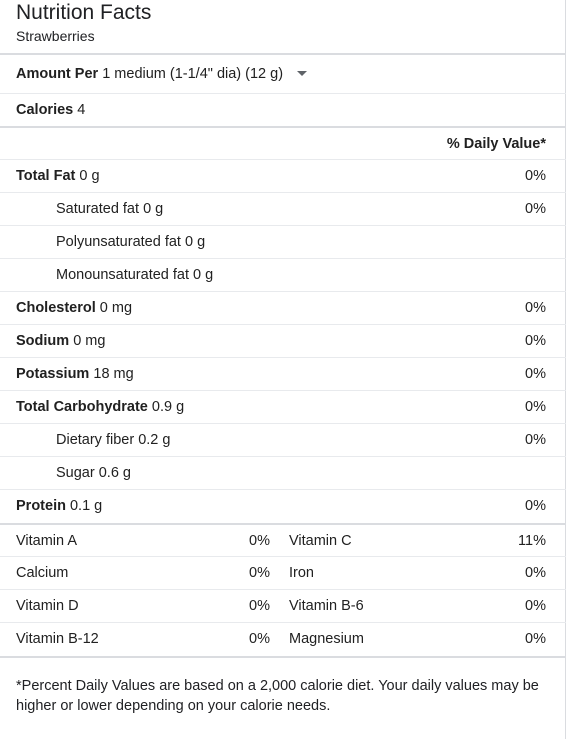 The height and width of the screenshot is (739, 570). I want to click on nutrient-name: Cholesterol, so click(56, 308).